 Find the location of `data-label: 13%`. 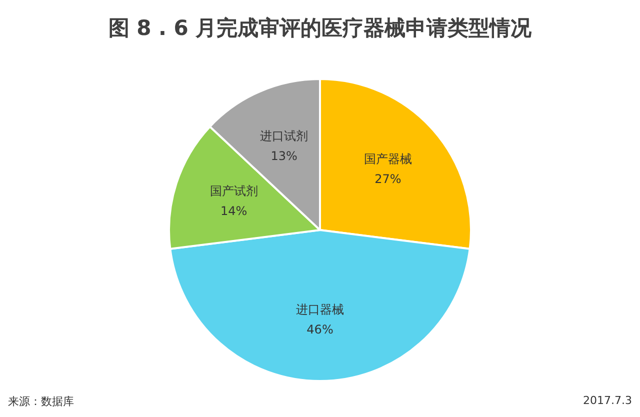

data-label: 13% is located at coordinates (284, 155).